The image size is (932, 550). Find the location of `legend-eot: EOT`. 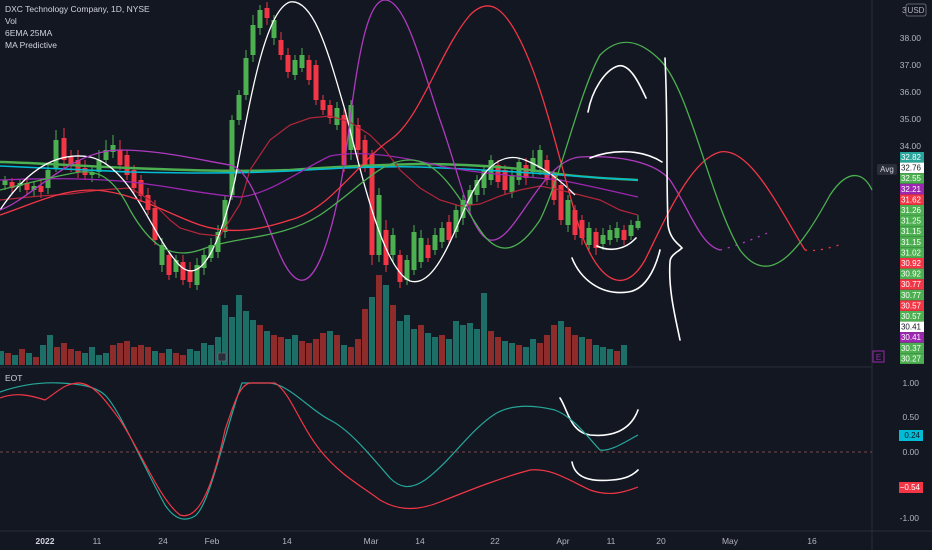

legend-eot: EOT is located at coordinates (14, 378).